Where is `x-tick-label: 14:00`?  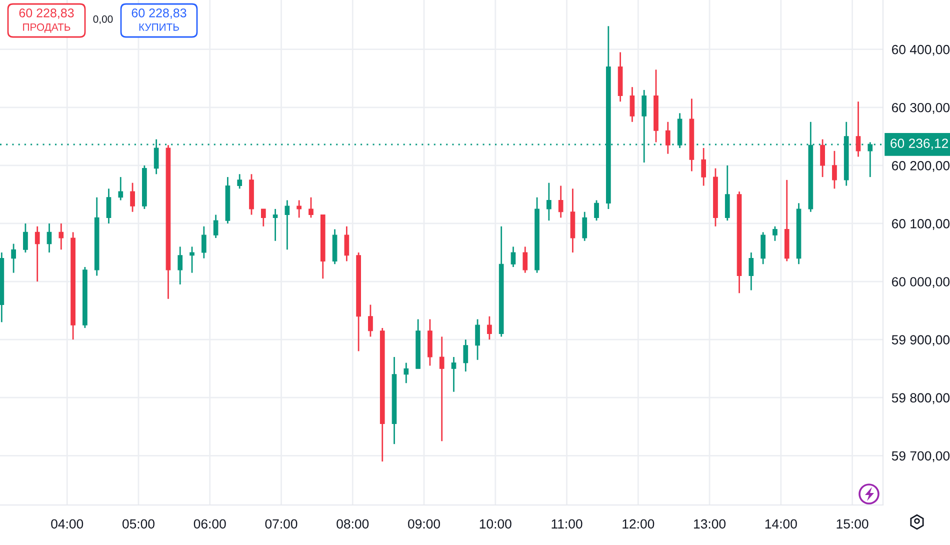
x-tick-label: 14:00 is located at coordinates (781, 524).